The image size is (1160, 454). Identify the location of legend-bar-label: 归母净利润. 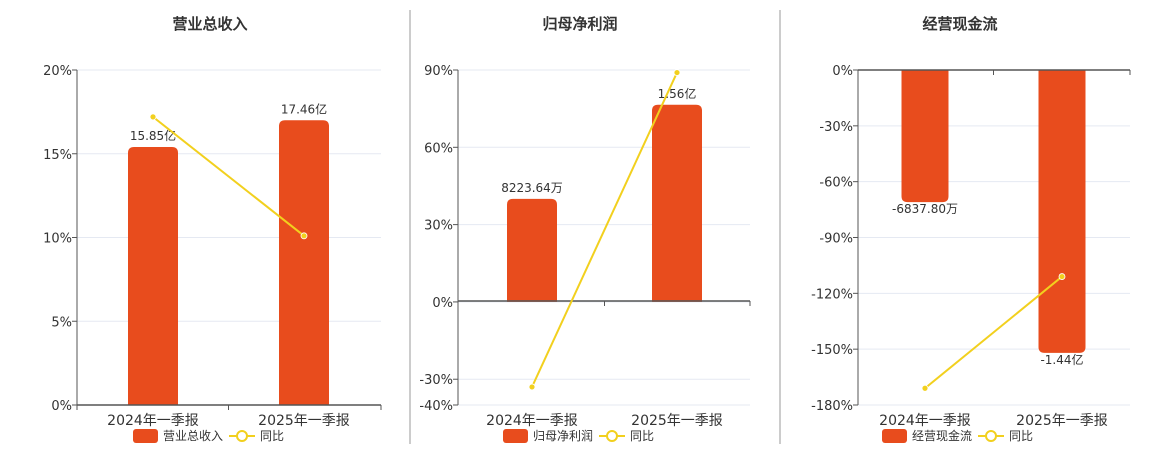
(563, 436).